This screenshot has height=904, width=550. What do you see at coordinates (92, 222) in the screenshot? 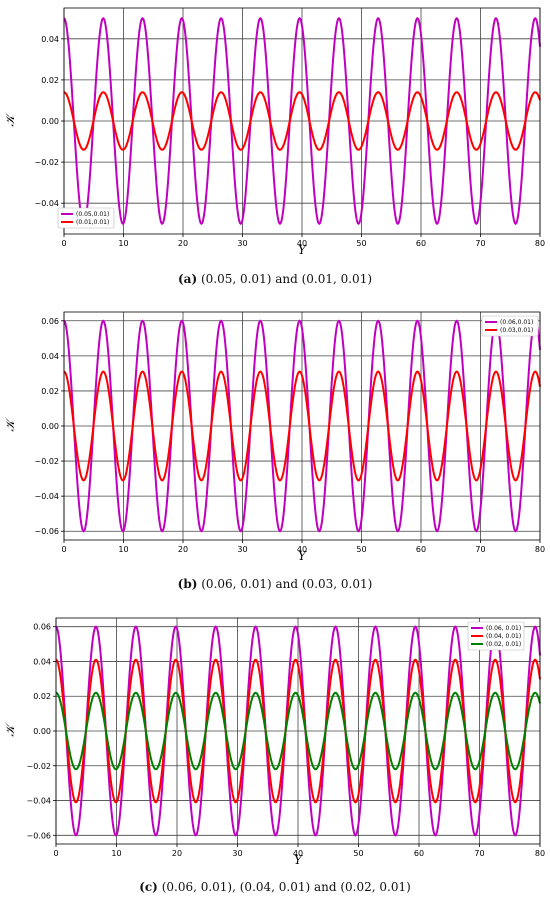
I see `legend-label-1: (0.01,0.01)` at bounding box center [92, 222].